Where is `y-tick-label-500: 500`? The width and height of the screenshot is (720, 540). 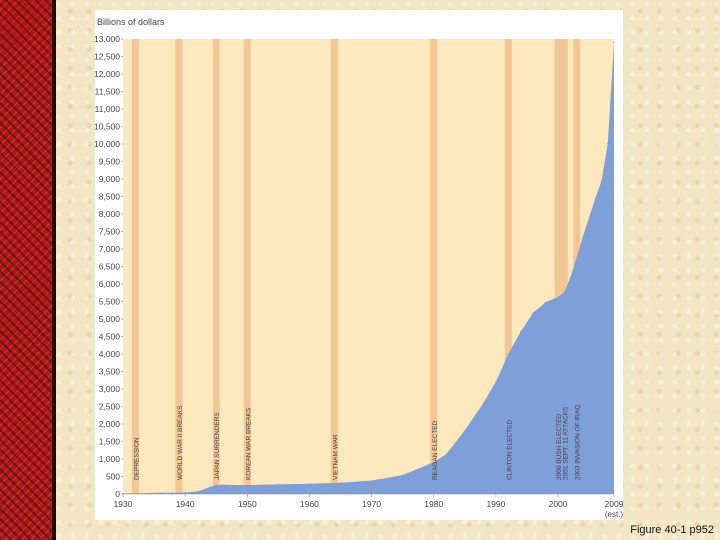
y-tick-label-500: 500 is located at coordinates (113, 477).